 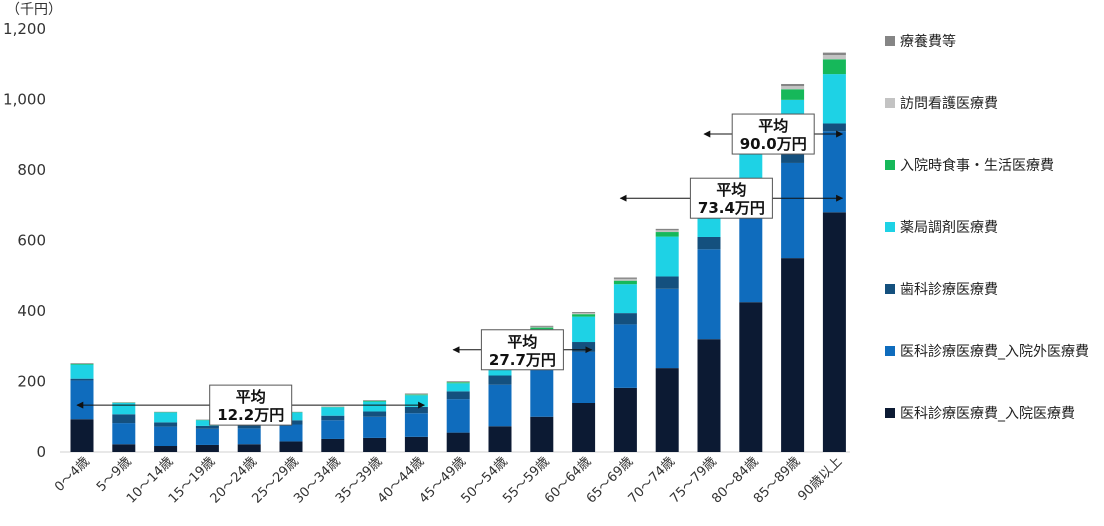 What do you see at coordinates (987, 413) in the screenshot?
I see `legend-label: 医科診療医療費_入院医療費` at bounding box center [987, 413].